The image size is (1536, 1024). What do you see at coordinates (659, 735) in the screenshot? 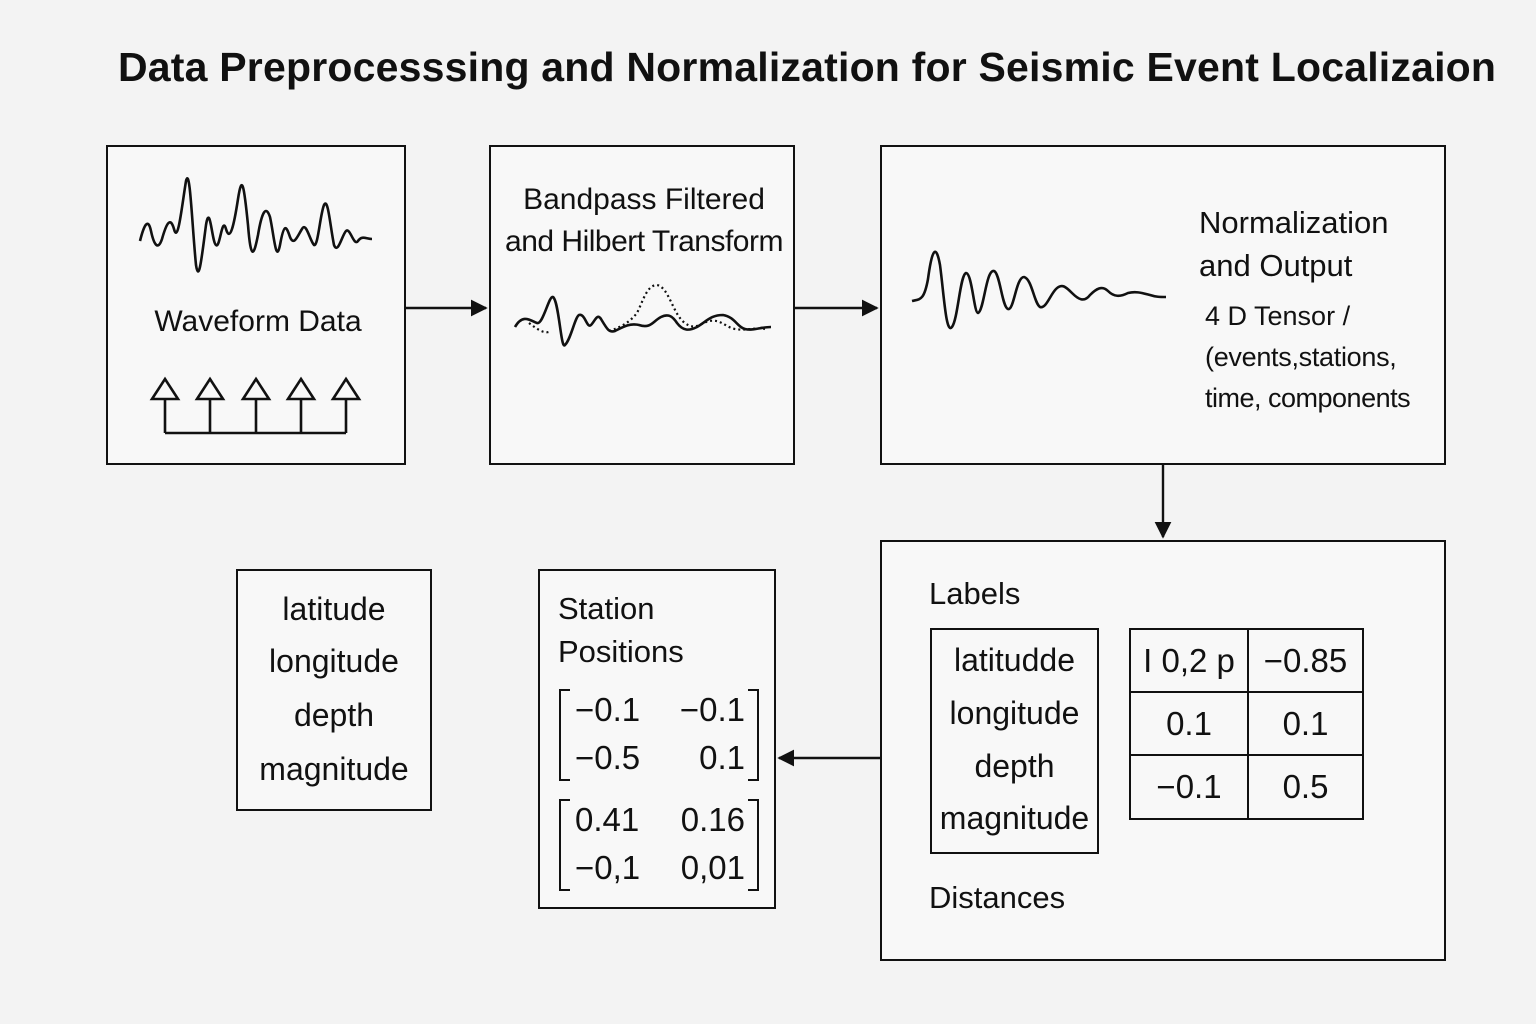
I see `station-matrix-1: −0.1 −0.1 −0.5 0.1` at bounding box center [659, 735].